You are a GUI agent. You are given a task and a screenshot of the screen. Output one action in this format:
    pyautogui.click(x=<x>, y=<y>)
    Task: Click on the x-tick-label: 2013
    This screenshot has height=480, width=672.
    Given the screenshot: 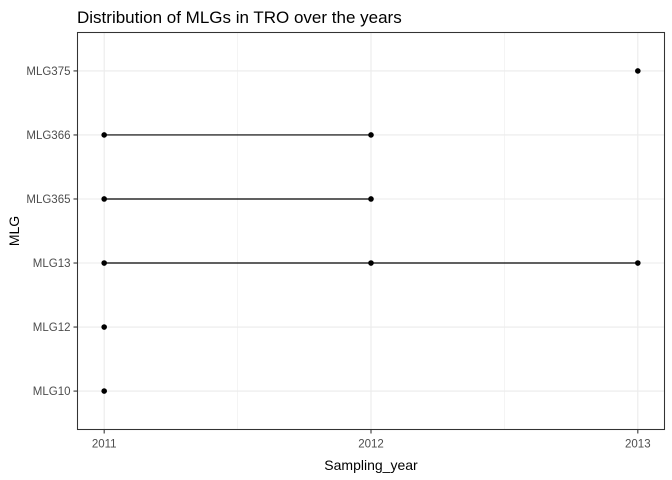 What is the action you would take?
    pyautogui.click(x=638, y=445)
    